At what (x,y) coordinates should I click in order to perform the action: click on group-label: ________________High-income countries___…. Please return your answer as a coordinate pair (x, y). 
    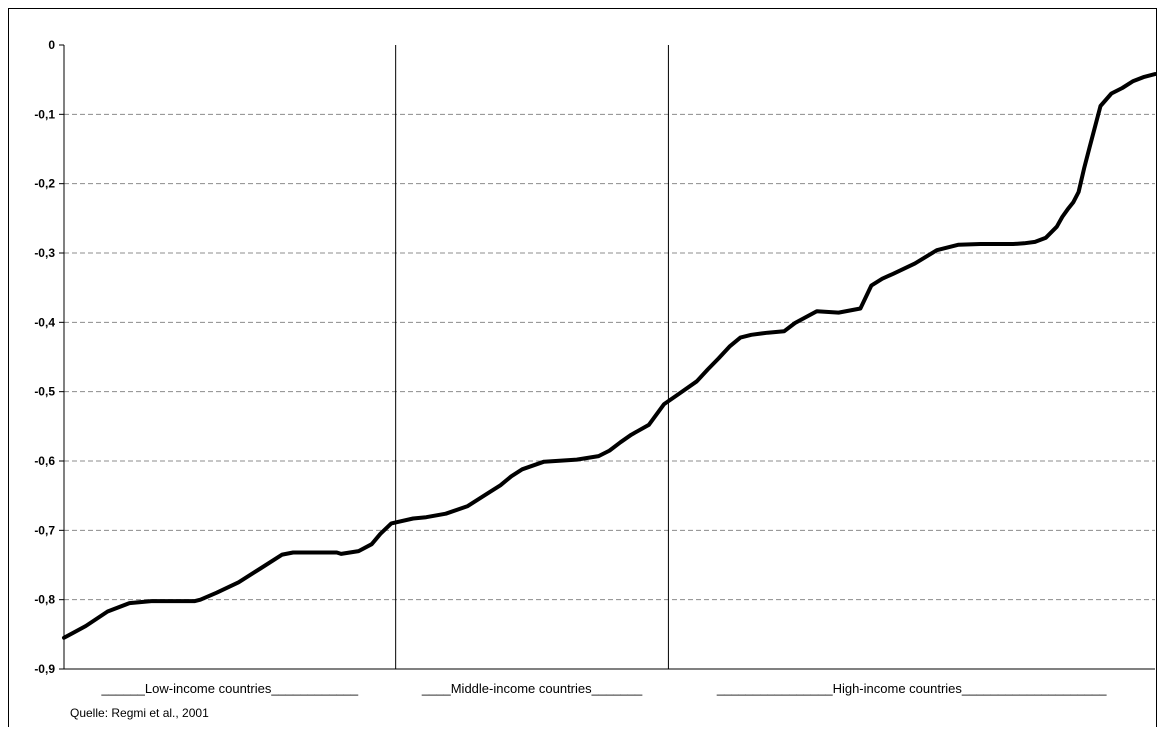
    Looking at the image, I should click on (911, 688).